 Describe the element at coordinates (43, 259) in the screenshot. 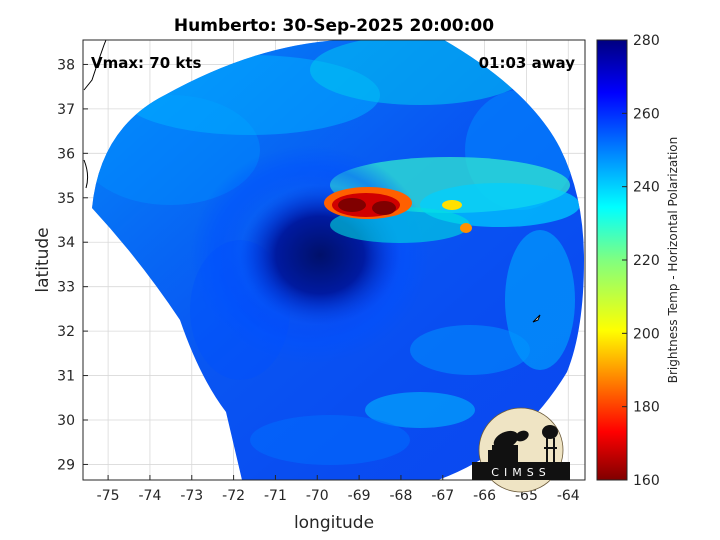

I see `y-axis-label: latitude` at that location.